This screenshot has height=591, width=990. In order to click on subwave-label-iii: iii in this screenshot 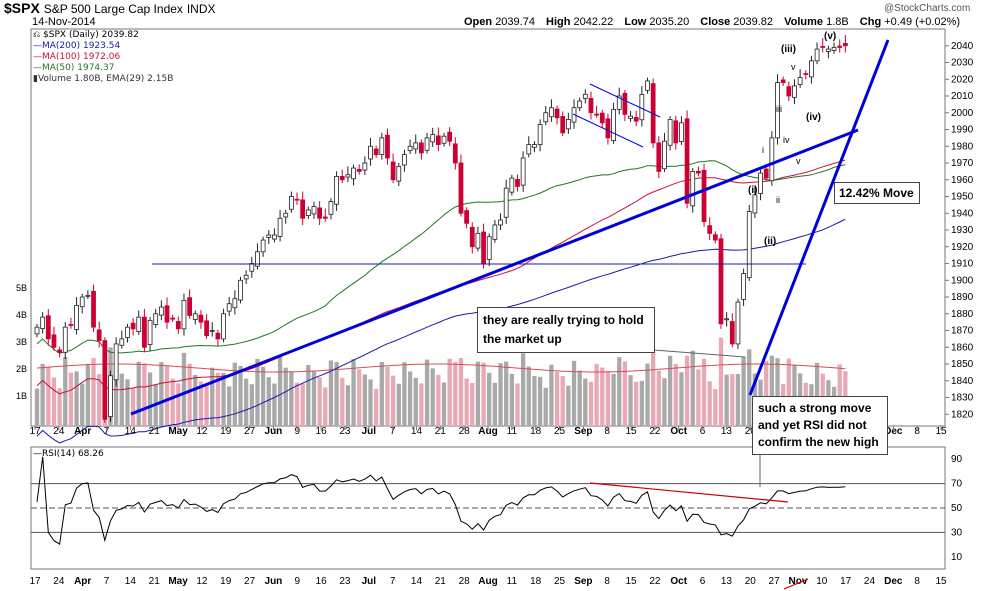, I will do `click(779, 109)`.